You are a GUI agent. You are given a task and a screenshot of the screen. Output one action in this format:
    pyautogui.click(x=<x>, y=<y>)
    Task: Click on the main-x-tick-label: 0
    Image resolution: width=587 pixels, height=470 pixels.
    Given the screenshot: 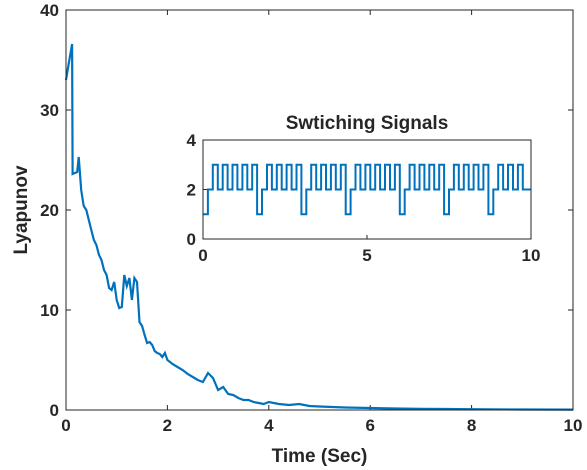 What is the action you would take?
    pyautogui.click(x=65, y=425)
    